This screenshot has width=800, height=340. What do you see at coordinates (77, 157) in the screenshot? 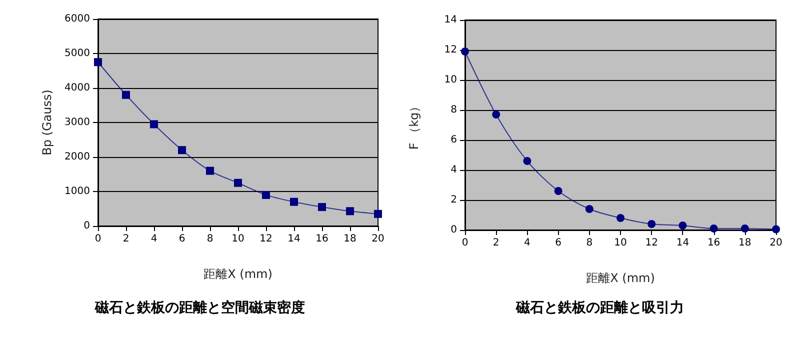
I see `y-tick-label: 2000` at bounding box center [77, 157].